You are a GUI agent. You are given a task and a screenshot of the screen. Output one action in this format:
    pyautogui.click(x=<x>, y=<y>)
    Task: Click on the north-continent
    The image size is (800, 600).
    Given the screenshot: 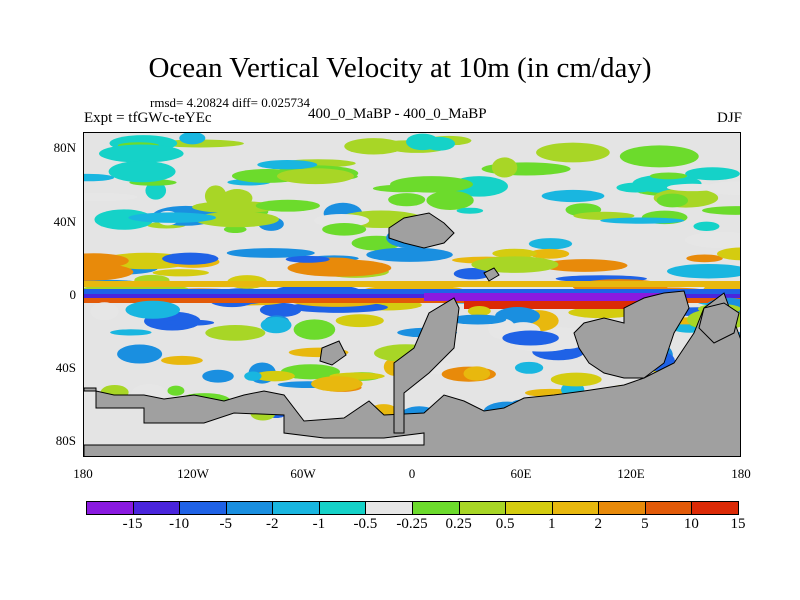 What is the action you would take?
    pyautogui.click(x=421, y=230)
    